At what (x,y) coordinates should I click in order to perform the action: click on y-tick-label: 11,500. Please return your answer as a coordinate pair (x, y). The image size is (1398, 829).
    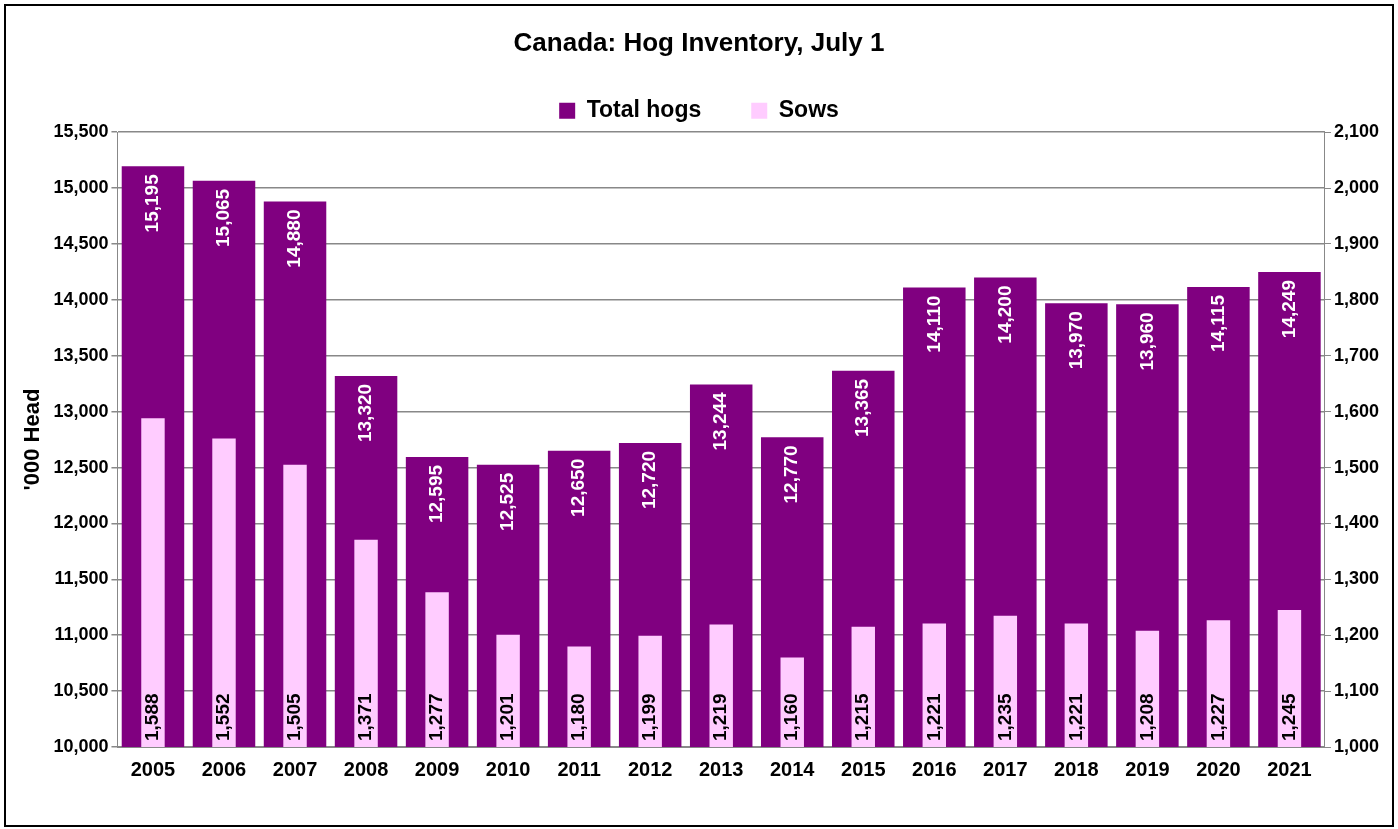
    Looking at the image, I should click on (81, 578).